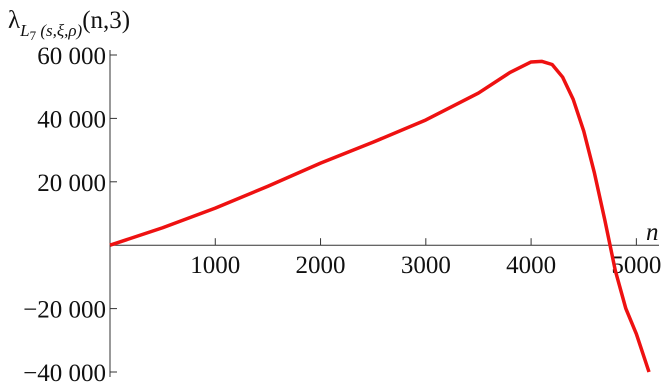 This screenshot has height=387, width=662. Describe the element at coordinates (71, 119) in the screenshot. I see `y-tick-label: 40 000` at that location.